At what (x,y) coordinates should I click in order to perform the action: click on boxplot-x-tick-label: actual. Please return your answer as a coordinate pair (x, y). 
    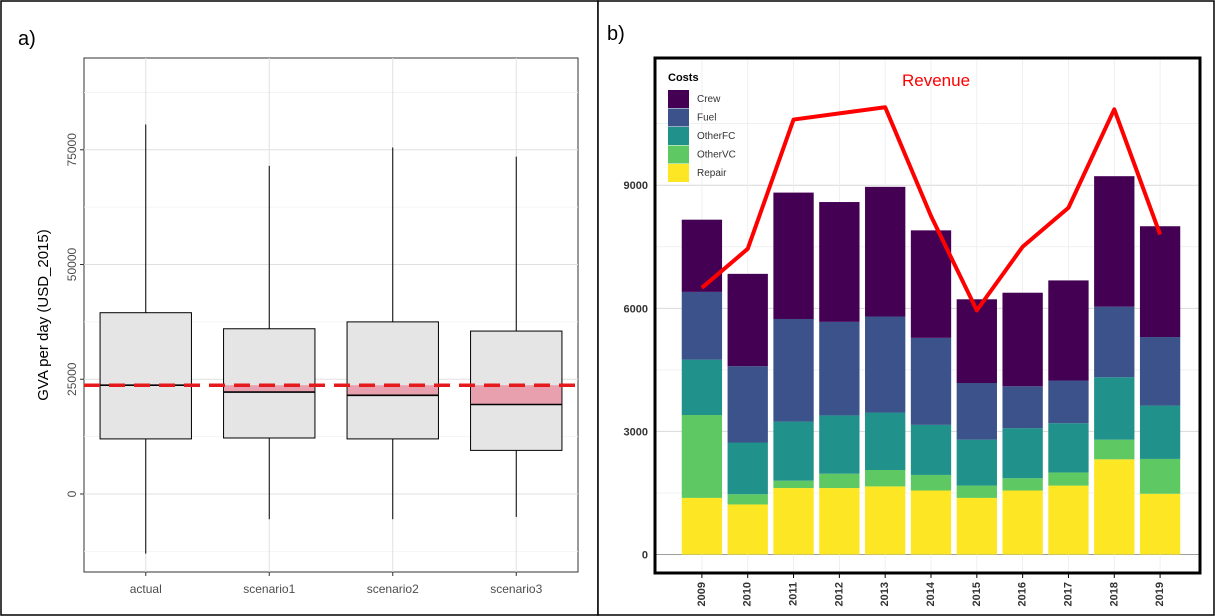
    Looking at the image, I should click on (146, 589).